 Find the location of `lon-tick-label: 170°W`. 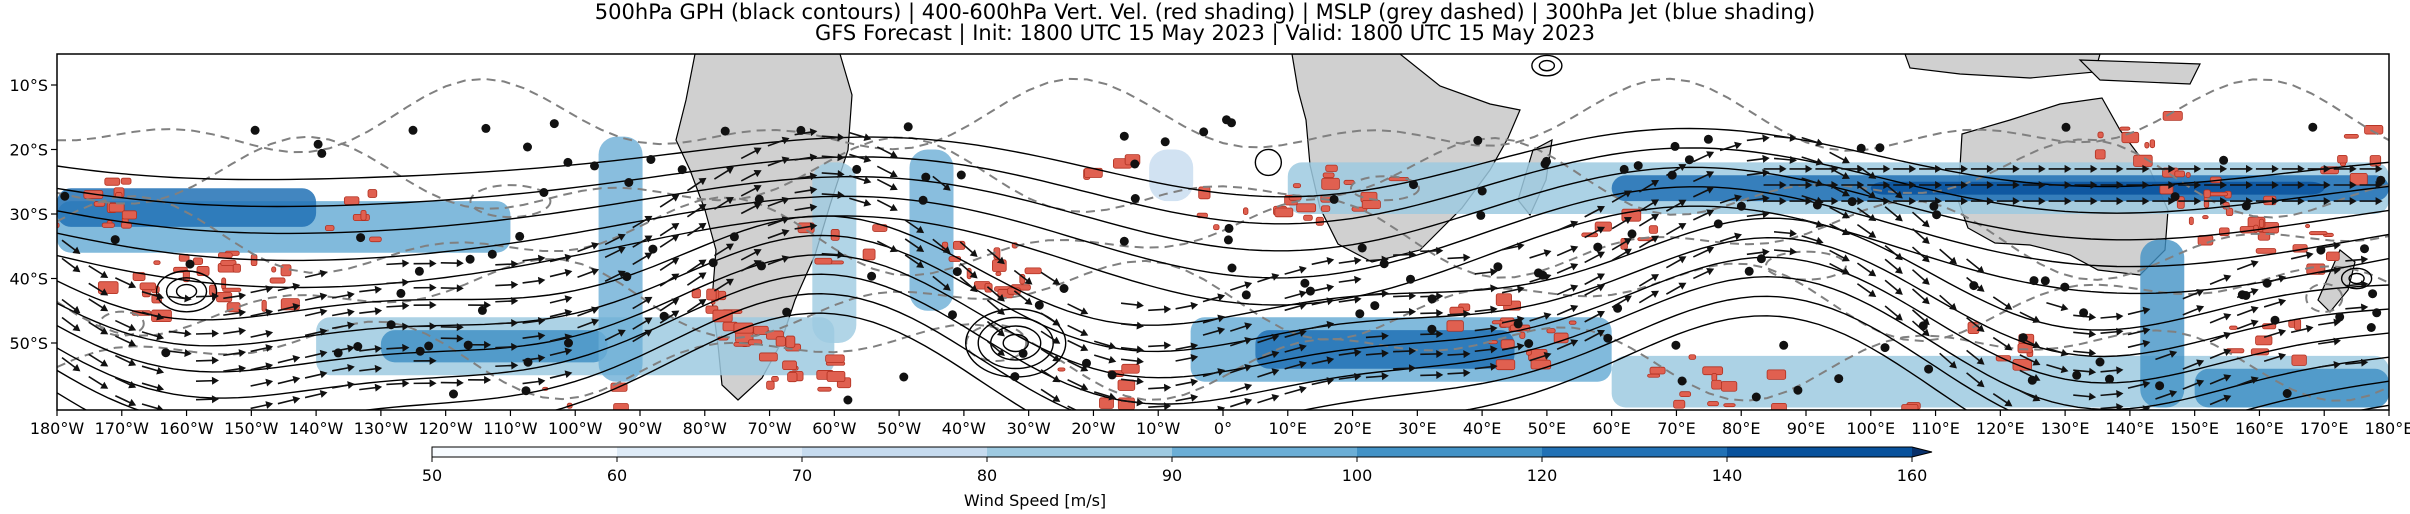

lon-tick-label: 170°W is located at coordinates (122, 428).